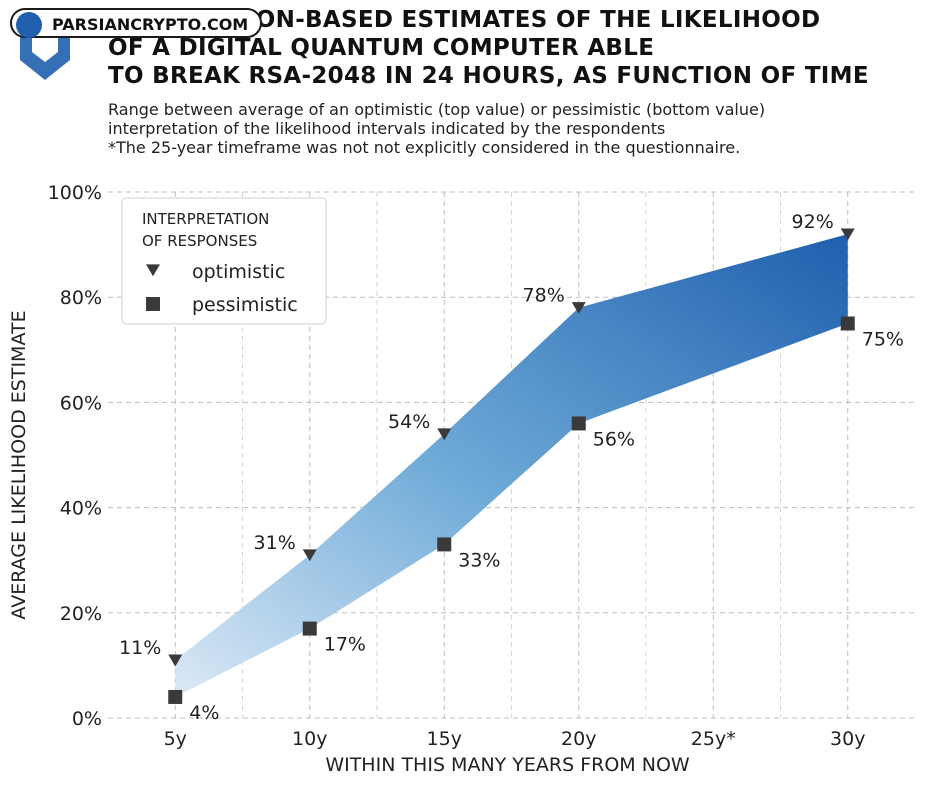  I want to click on title-line: OF A DIGITAL QUANTUM COMPUTER ABLE, so click(381, 48).